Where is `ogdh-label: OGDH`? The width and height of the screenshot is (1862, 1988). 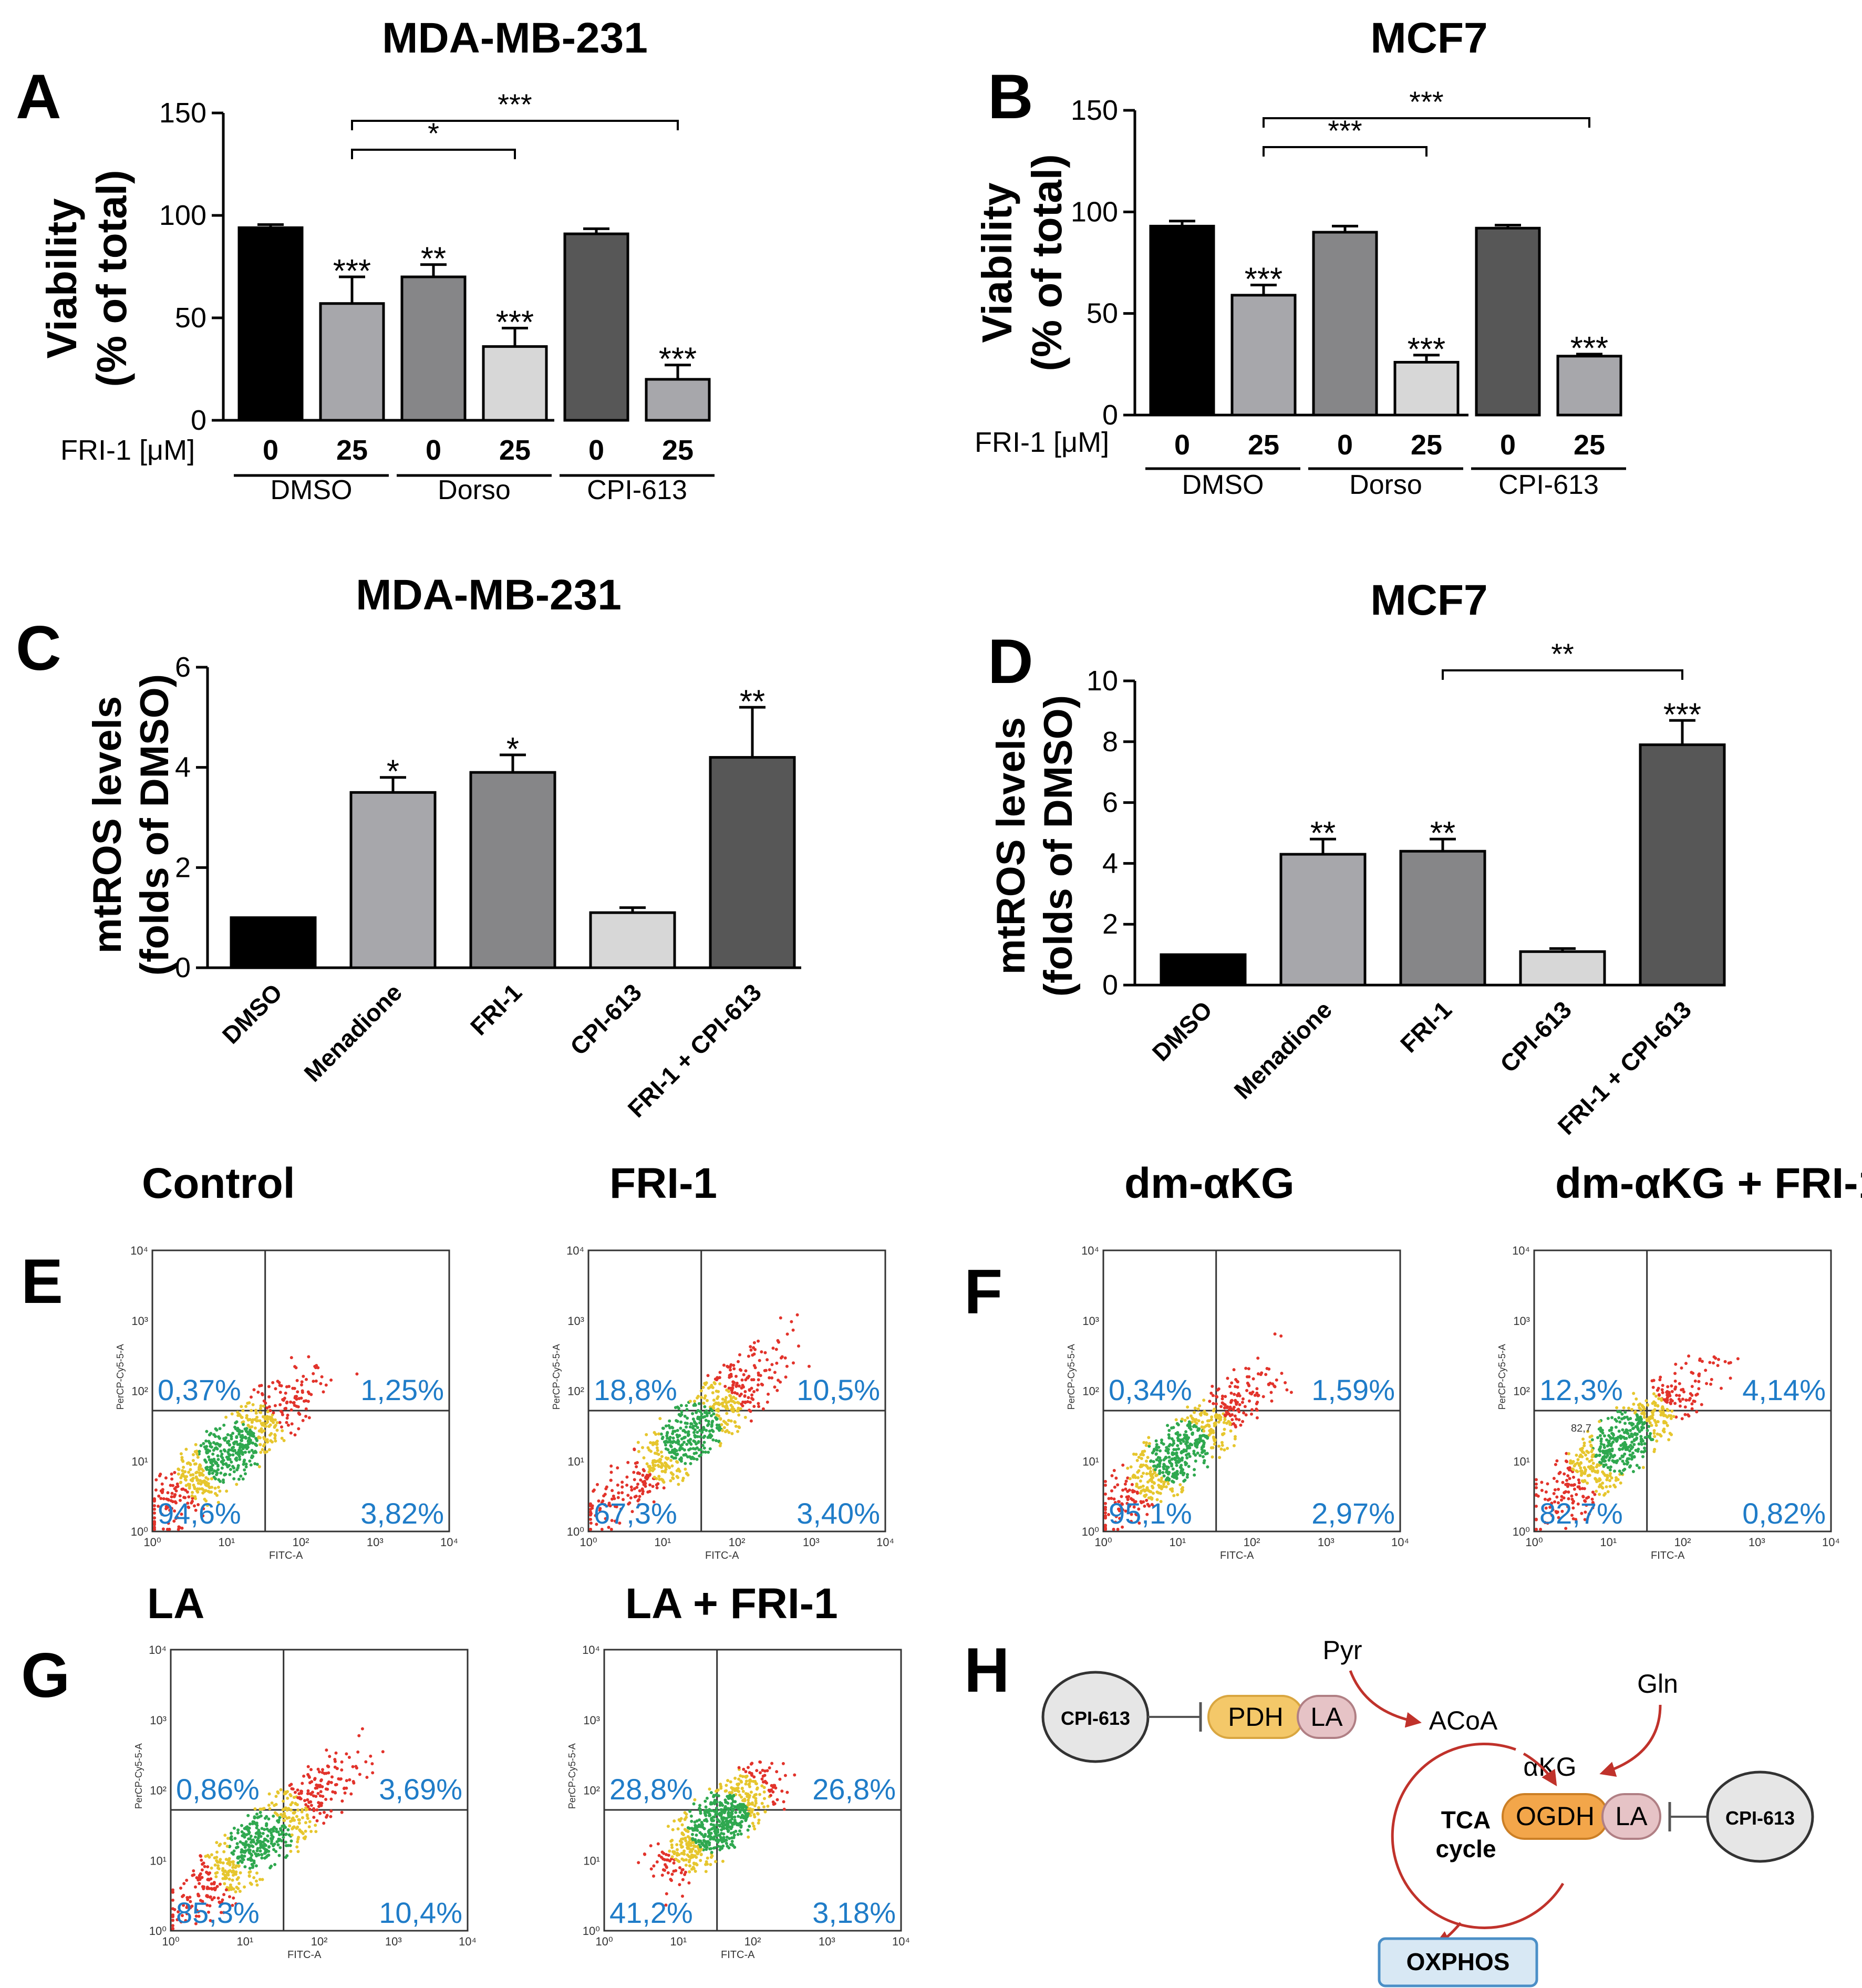 ogdh-label: OGDH is located at coordinates (1555, 1816).